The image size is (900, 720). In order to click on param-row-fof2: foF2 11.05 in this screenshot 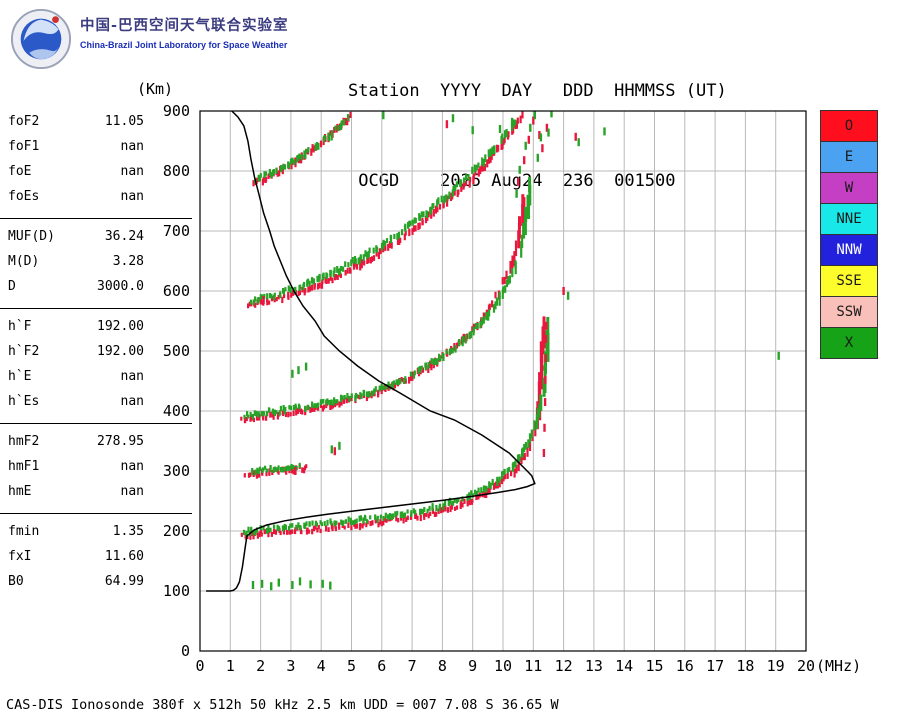, I will do `click(76, 121)`.